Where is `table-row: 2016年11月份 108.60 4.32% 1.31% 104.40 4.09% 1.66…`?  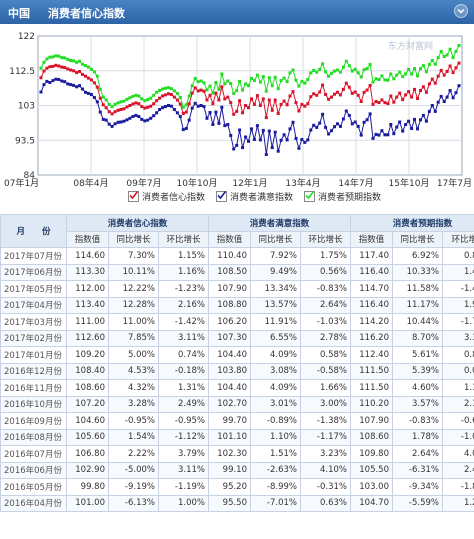 table-row: 2016年11月份 108.60 4.32% 1.31% 104.40 4.09% 1.66… is located at coordinates (237, 388).